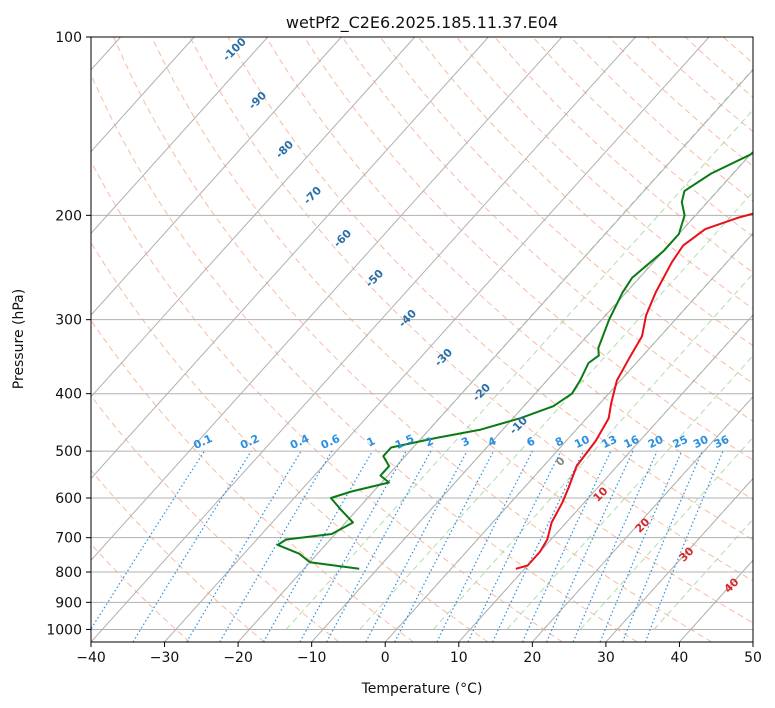 This screenshot has height=708, width=775. What do you see at coordinates (374, 278) in the screenshot?
I see `dry-adiabat-label: -50` at bounding box center [374, 278].